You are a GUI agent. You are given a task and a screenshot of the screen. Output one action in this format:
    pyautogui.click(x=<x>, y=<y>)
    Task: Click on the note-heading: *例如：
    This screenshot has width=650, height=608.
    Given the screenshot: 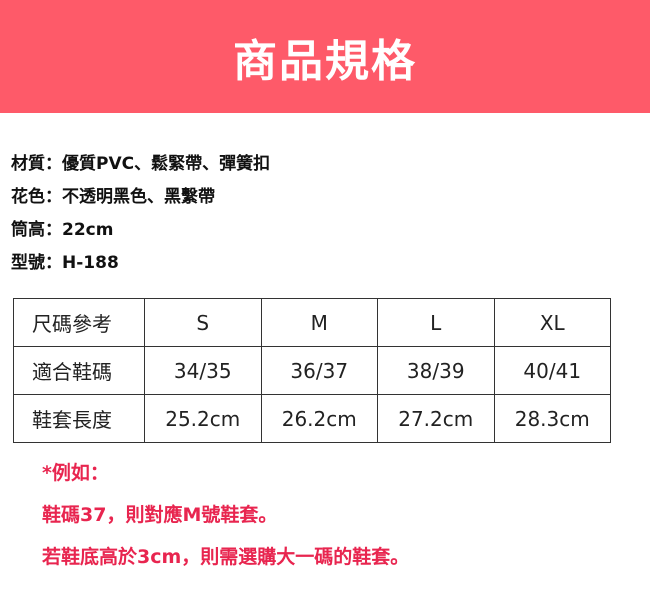 What is the action you would take?
    pyautogui.click(x=75, y=473)
    